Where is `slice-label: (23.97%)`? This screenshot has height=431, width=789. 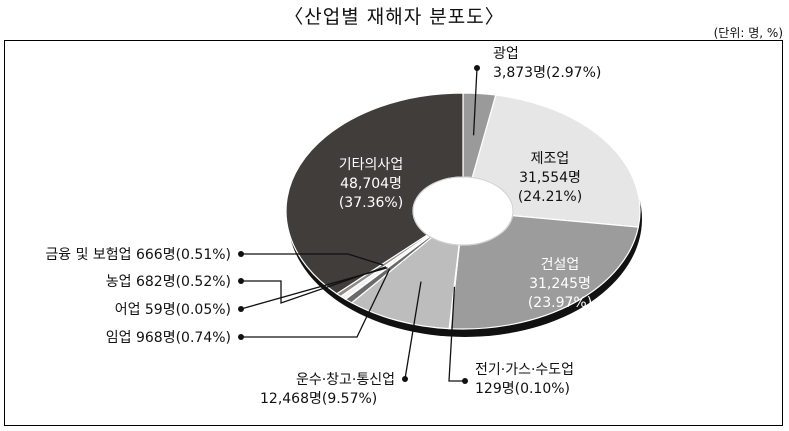 slice-label: (23.97%) is located at coordinates (560, 303).